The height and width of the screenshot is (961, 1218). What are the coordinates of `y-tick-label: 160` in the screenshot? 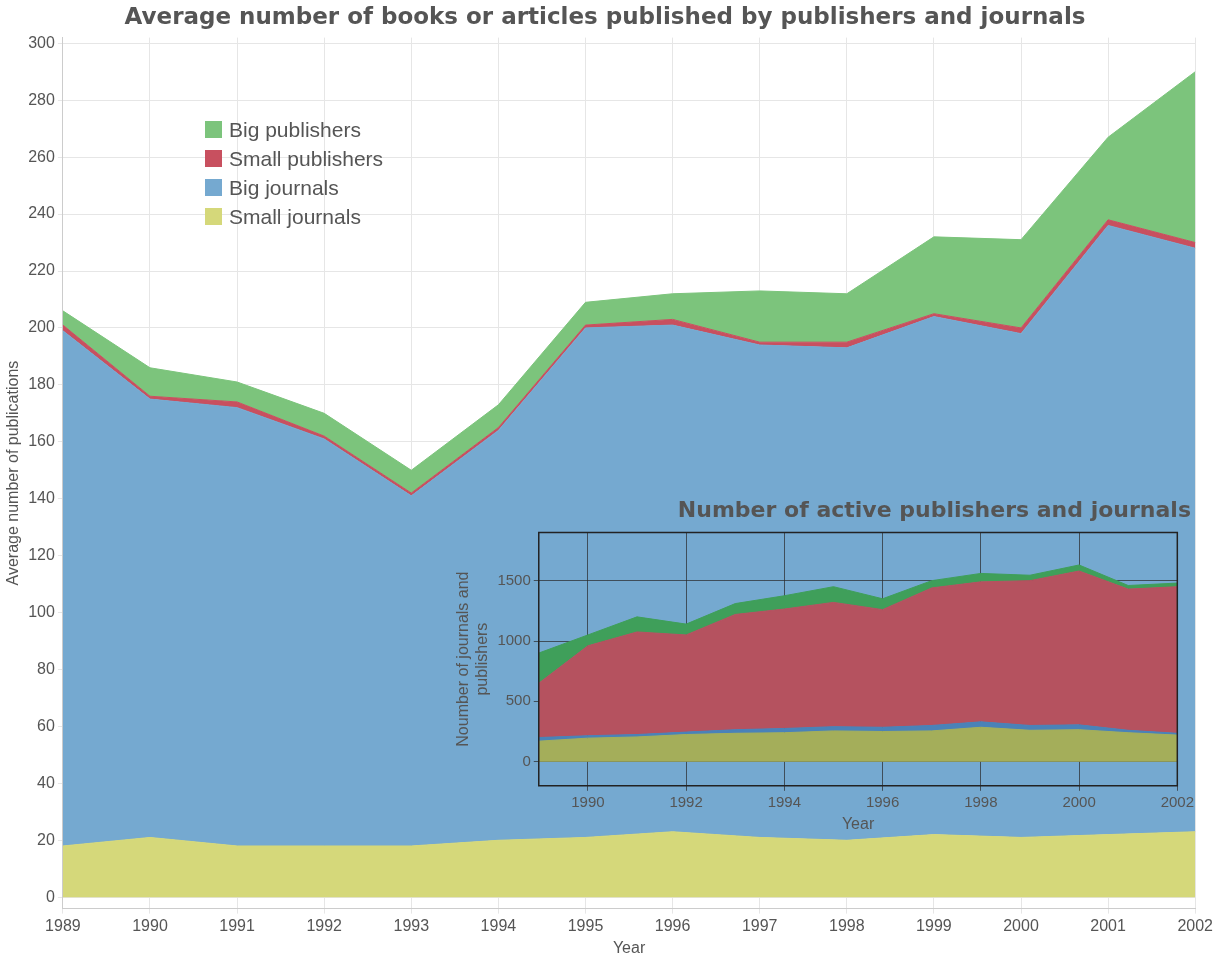 It's located at (41, 441).